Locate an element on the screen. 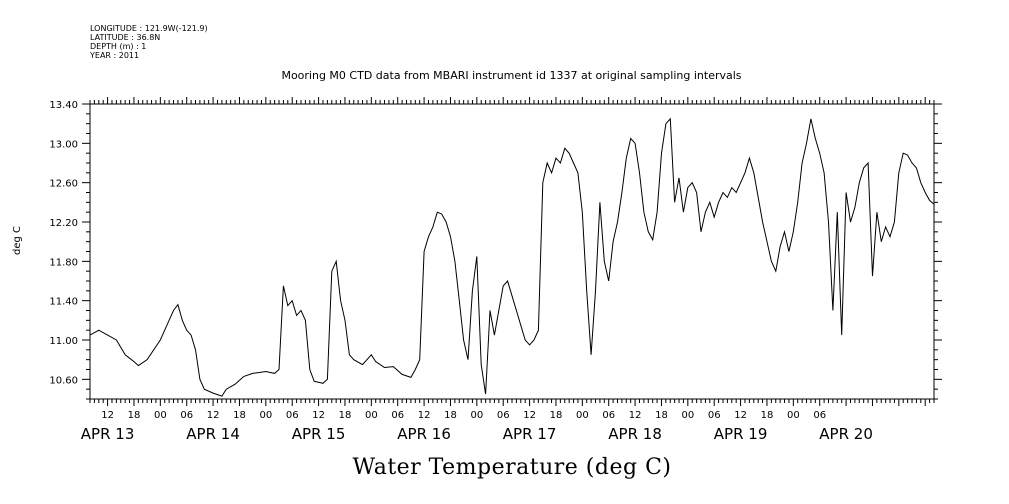 Image resolution: width=1009 pixels, height=504 pixels. y-tick-label: 11.40 is located at coordinates (63, 302).